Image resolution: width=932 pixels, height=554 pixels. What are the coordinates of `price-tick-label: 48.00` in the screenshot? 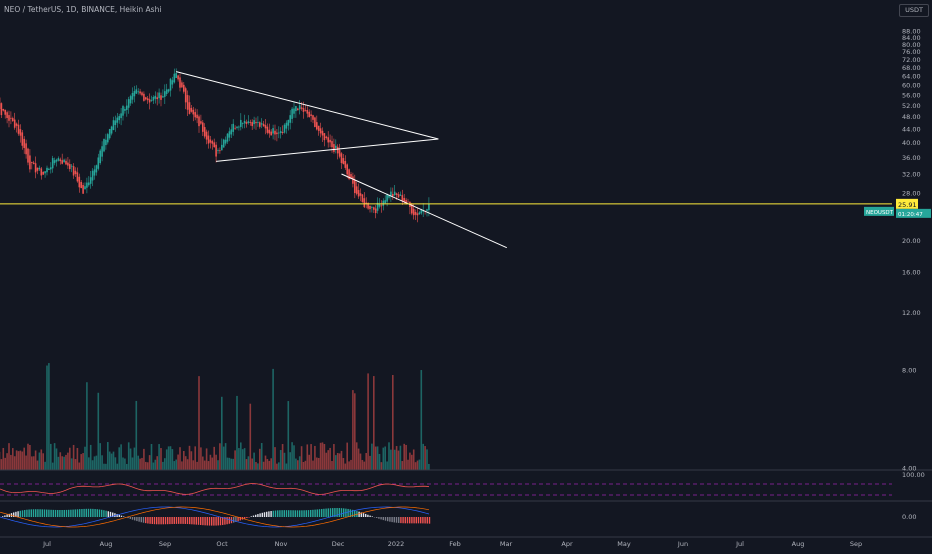 It's located at (911, 117).